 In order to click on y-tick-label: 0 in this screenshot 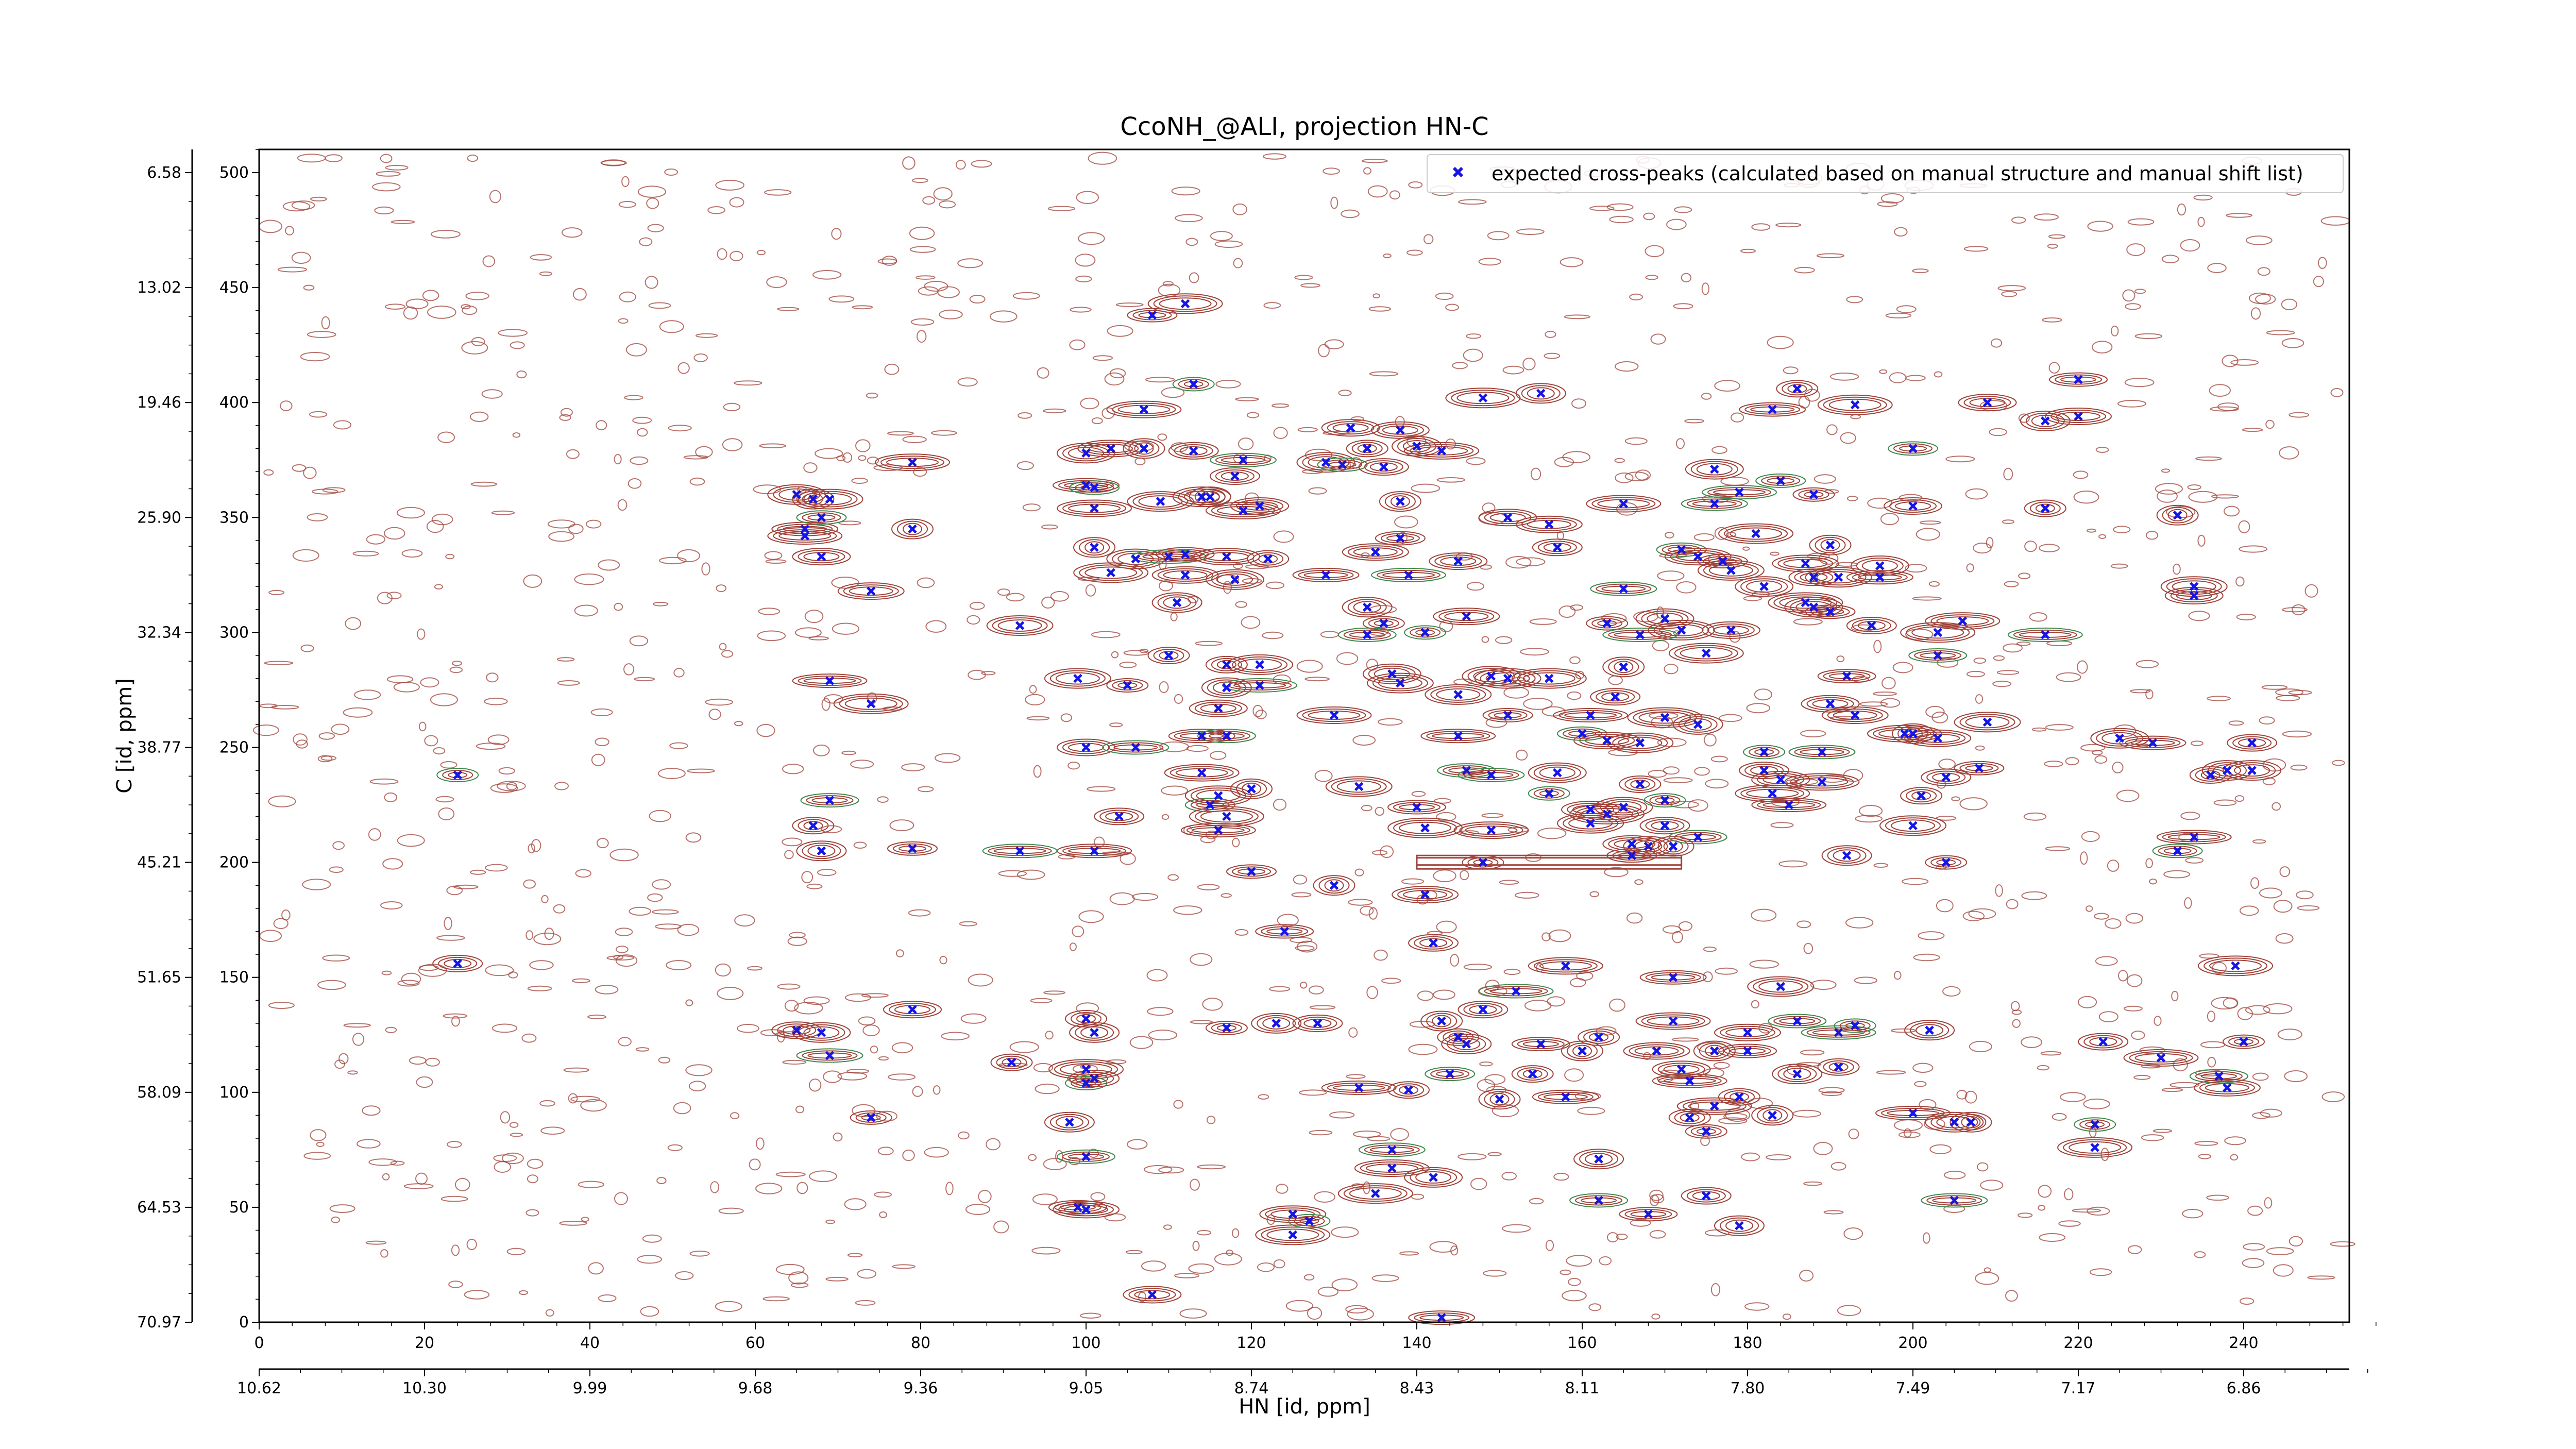, I will do `click(244, 1322)`.